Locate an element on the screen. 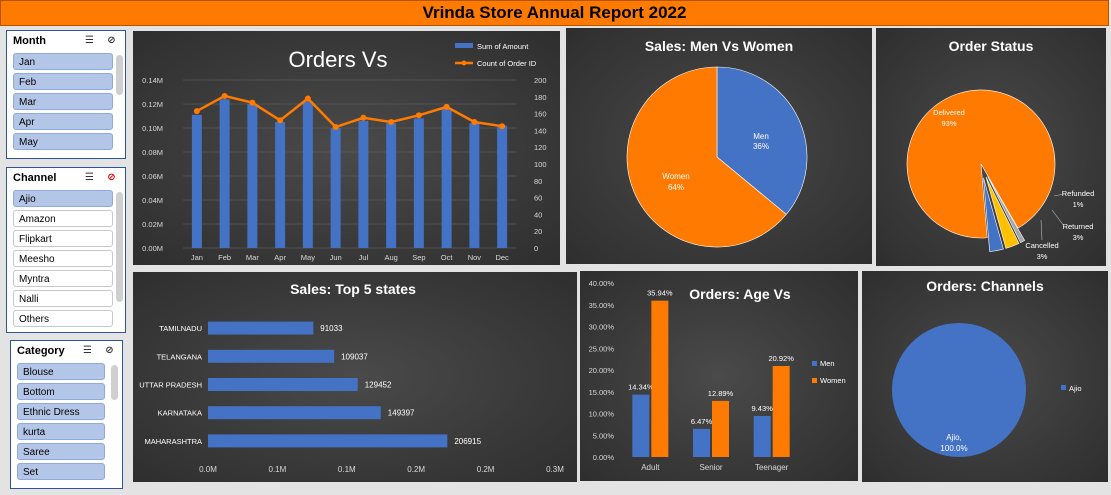 The width and height of the screenshot is (1111, 495). month-slicer-item: Mar is located at coordinates (63, 101).